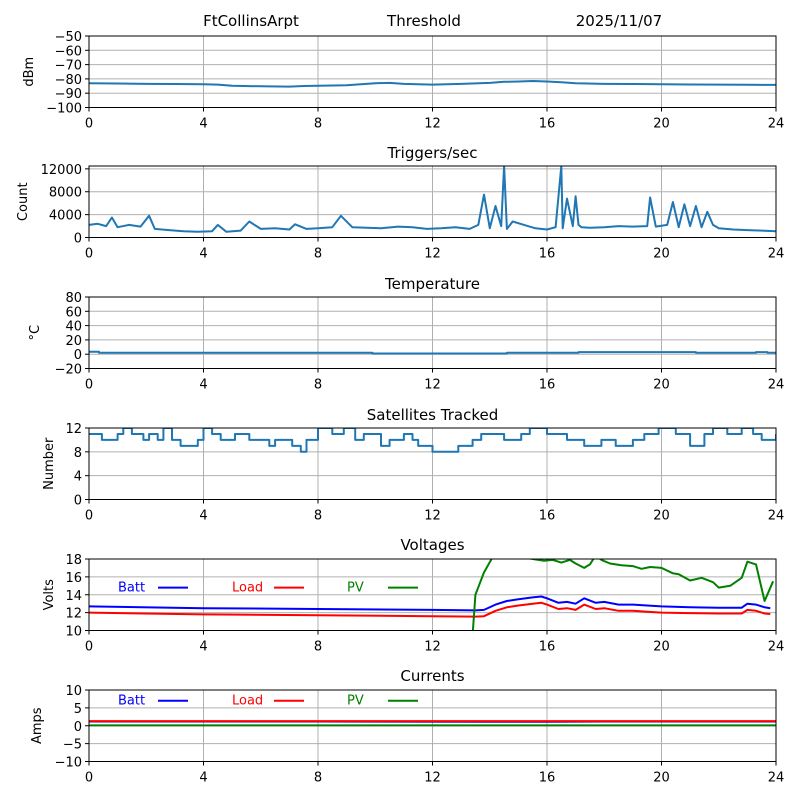 The width and height of the screenshot is (800, 800). What do you see at coordinates (430, 609) in the screenshot?
I see `series-line-load` at bounding box center [430, 609].